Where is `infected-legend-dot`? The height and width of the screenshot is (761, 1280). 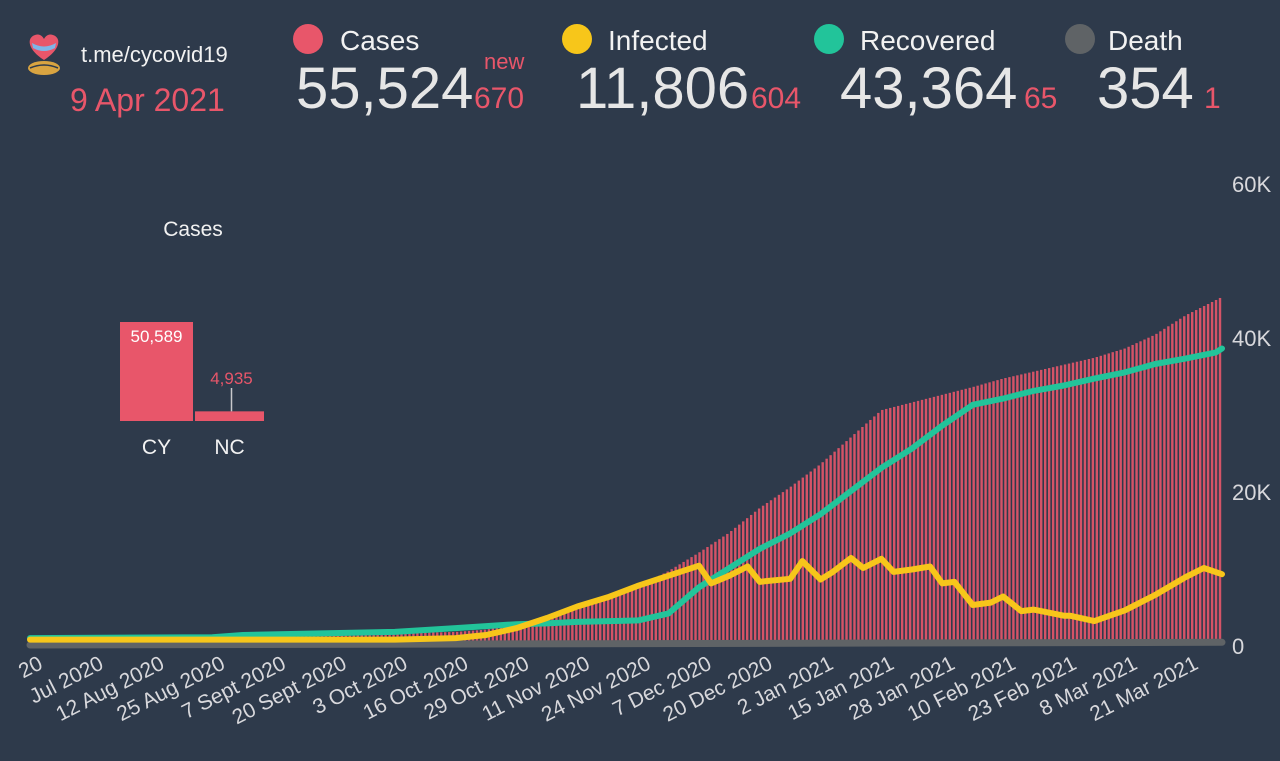 infected-legend-dot is located at coordinates (577, 39).